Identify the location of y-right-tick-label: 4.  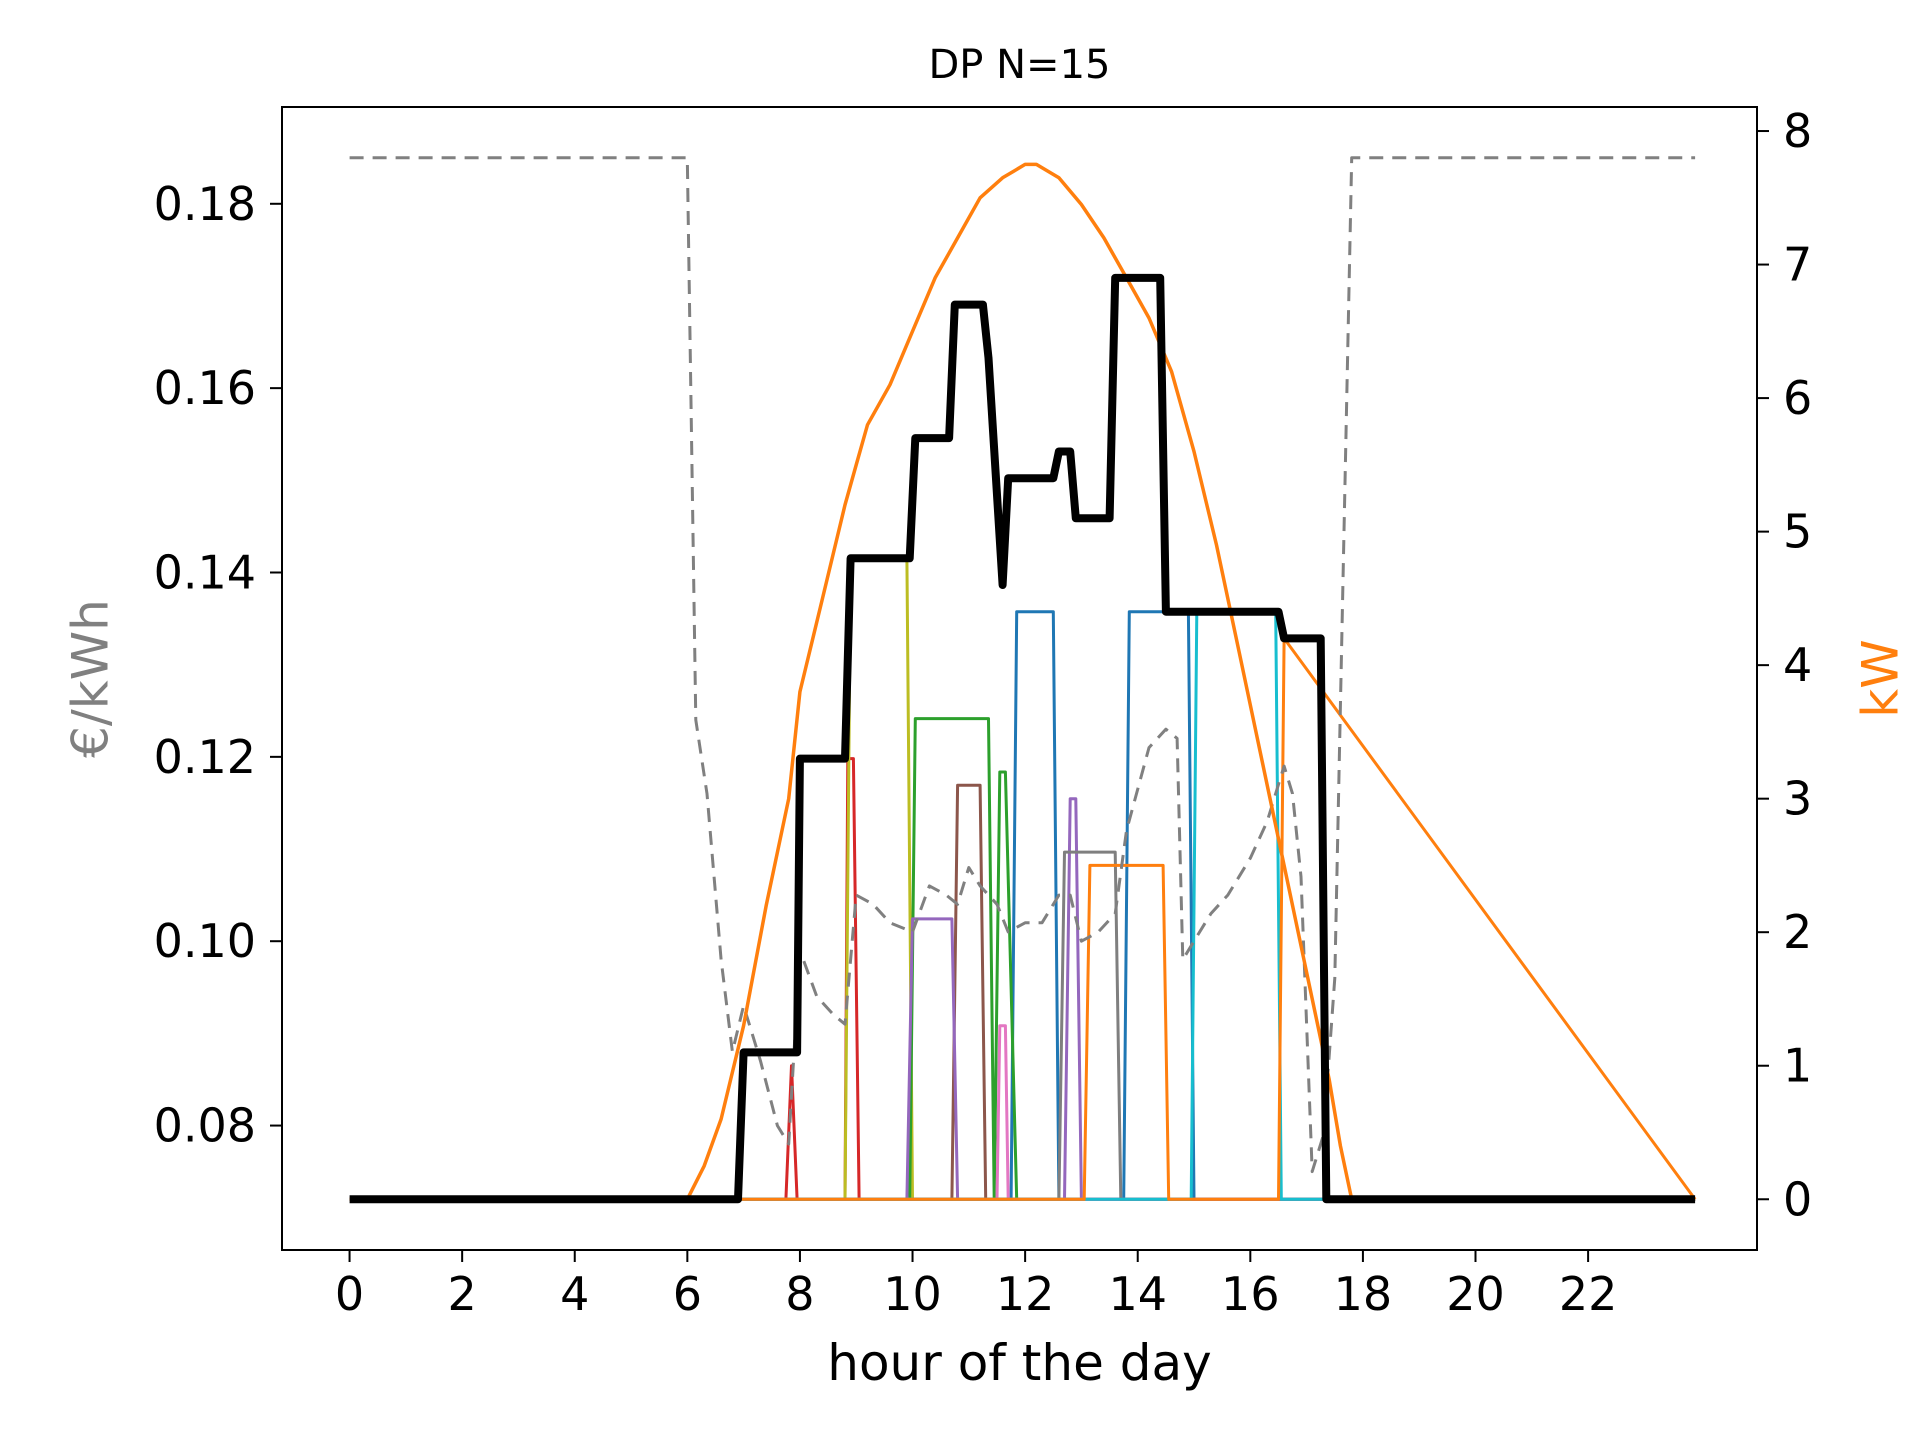
(1797, 665).